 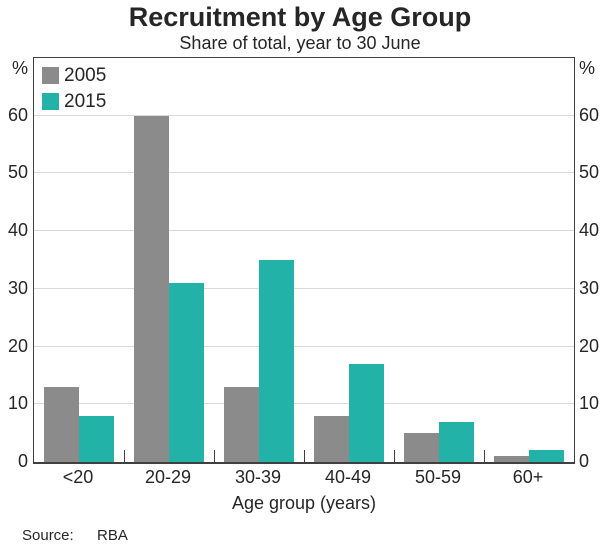 I want to click on x-axis-title: Age group (years), so click(x=304, y=503).